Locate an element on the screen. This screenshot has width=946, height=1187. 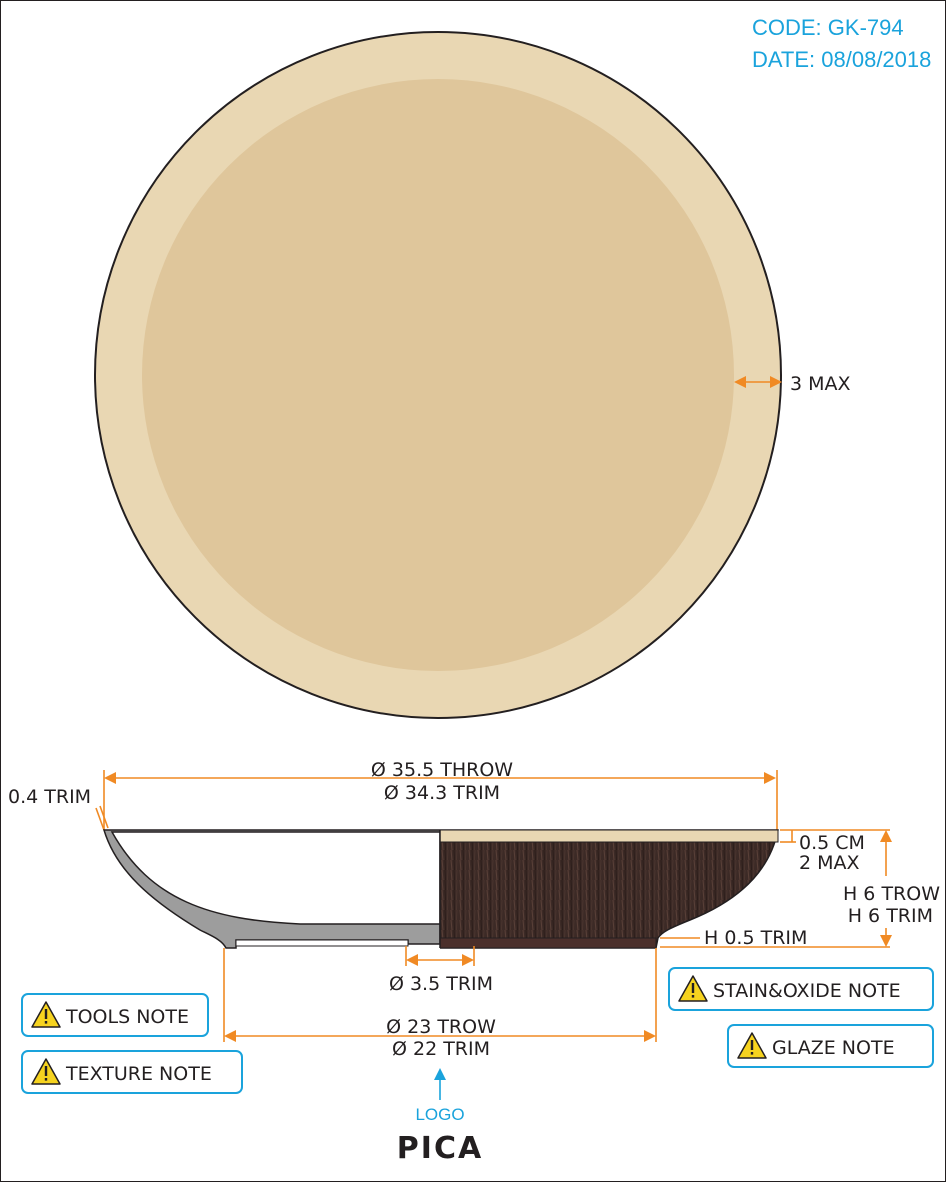
diameter-trim-label: Ø 34.3 TRIM is located at coordinates (442, 793).